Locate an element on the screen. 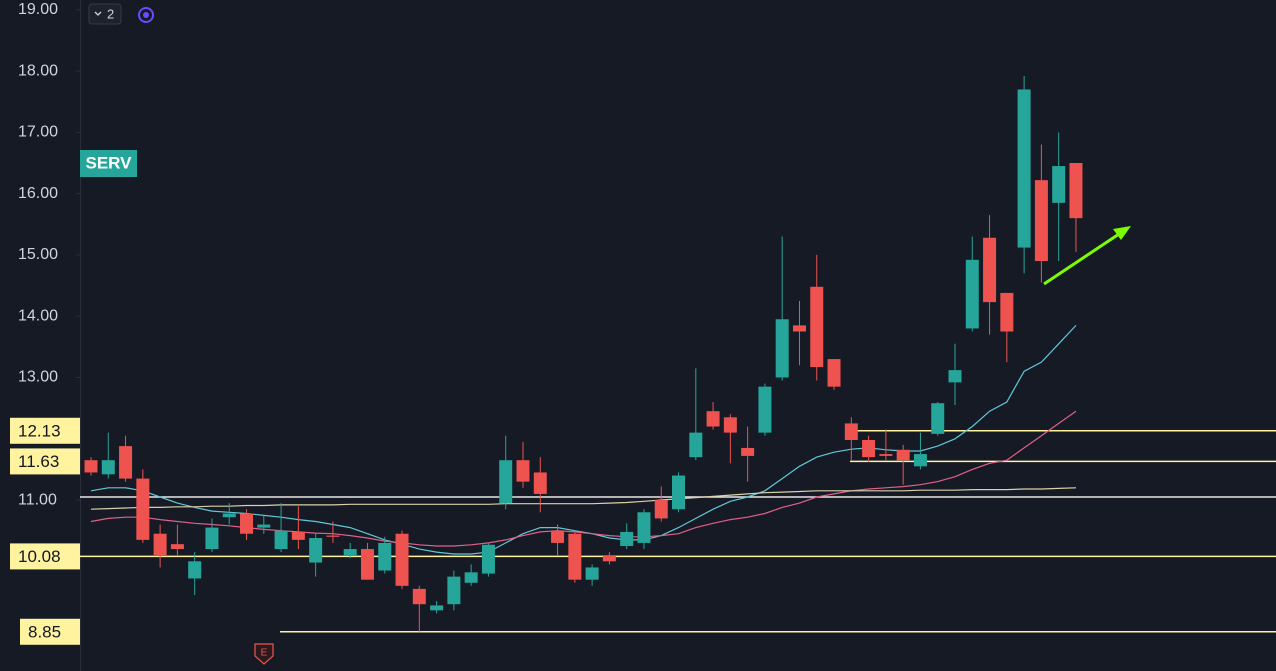 The width and height of the screenshot is (1276, 671). badge-box is located at coordinates (105, 14).